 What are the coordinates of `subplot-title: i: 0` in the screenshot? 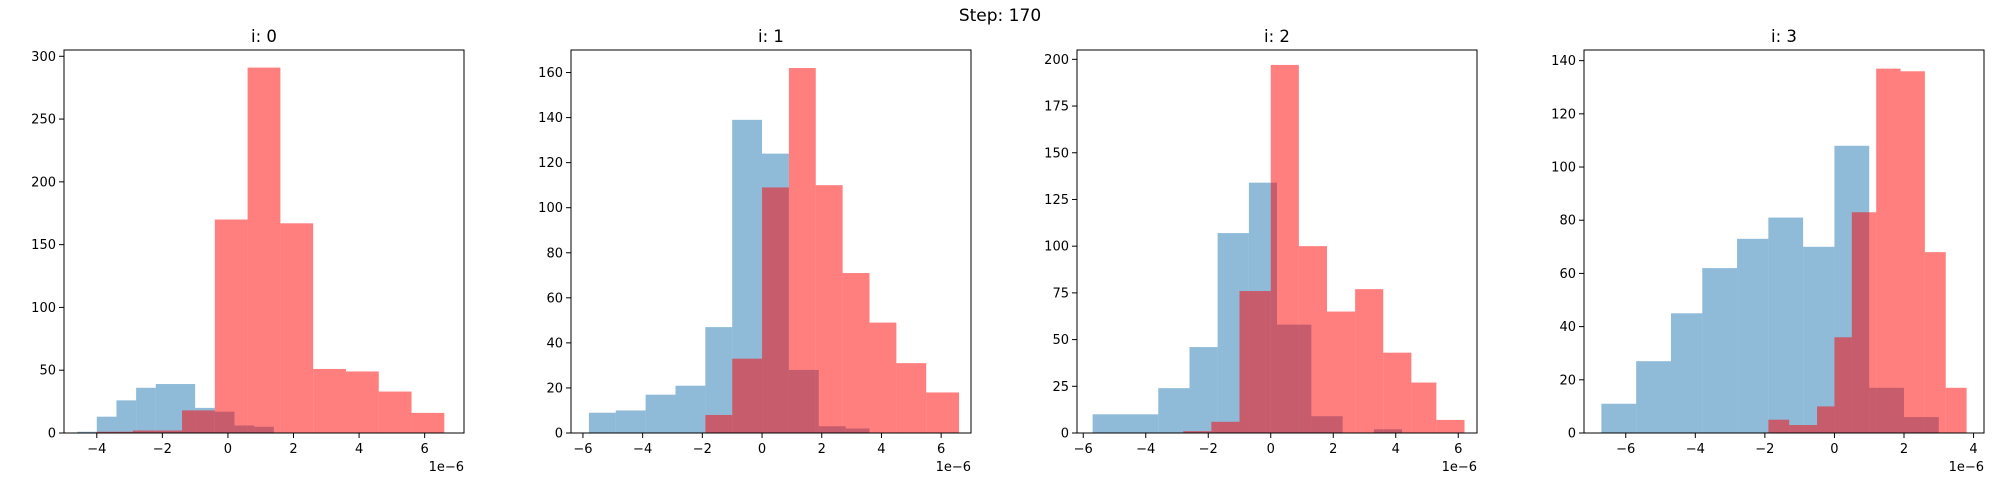 It's located at (264, 36).